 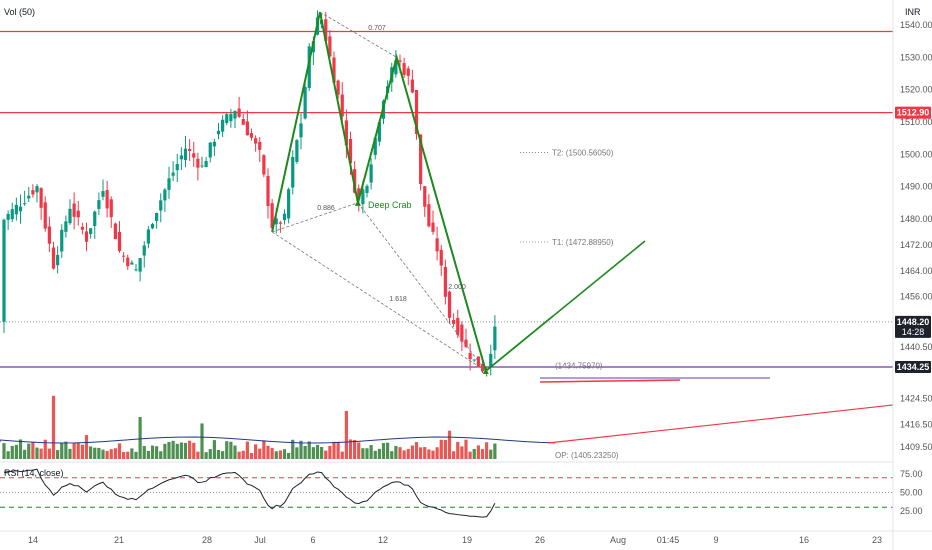 I want to click on price-tick-label: 1456.00, so click(x=916, y=297).